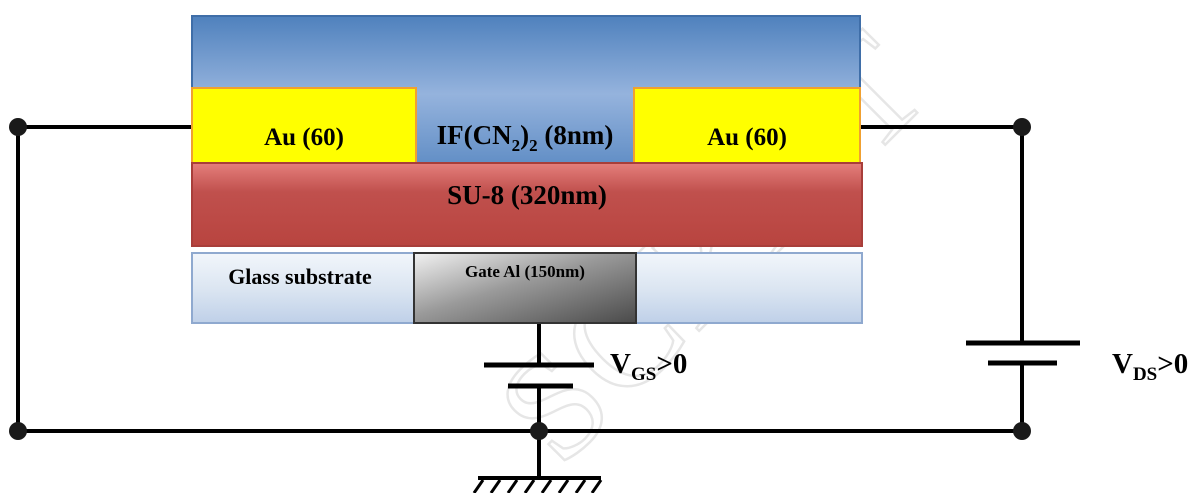 This screenshot has height=498, width=1200. I want to click on dielectric-layer, so click(527, 204).